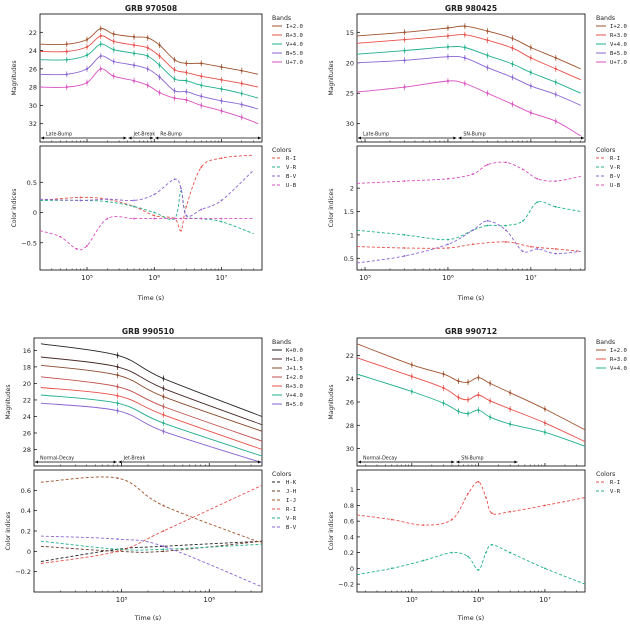 The height and width of the screenshot is (628, 630). I want to click on legend-label-v-r: V-R, so click(291, 519).